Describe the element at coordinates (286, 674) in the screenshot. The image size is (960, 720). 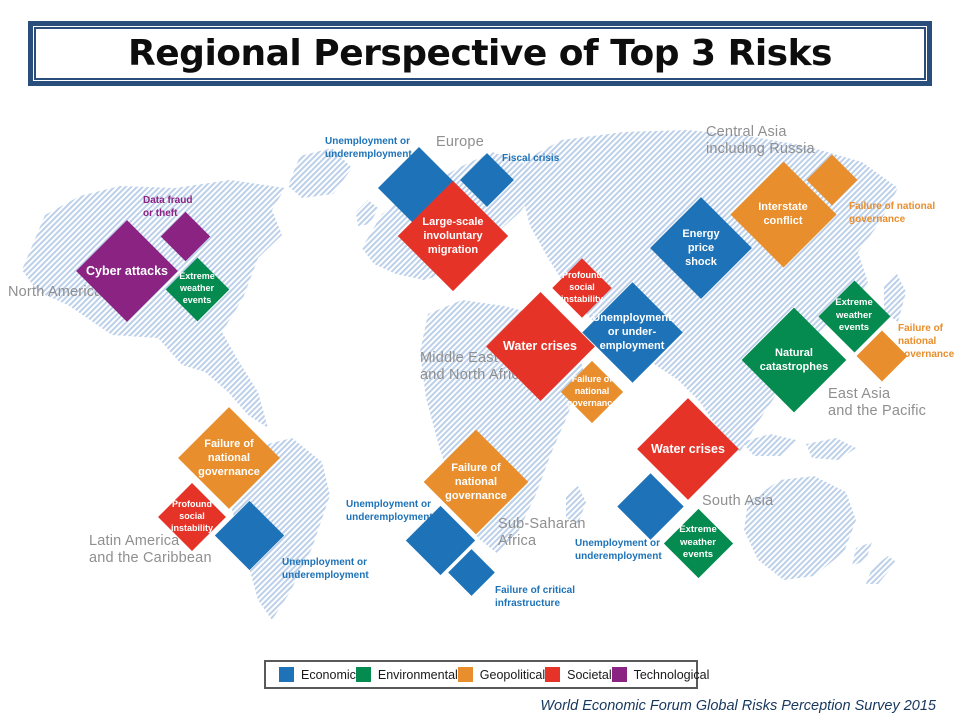
I see `economic-swatch` at that location.